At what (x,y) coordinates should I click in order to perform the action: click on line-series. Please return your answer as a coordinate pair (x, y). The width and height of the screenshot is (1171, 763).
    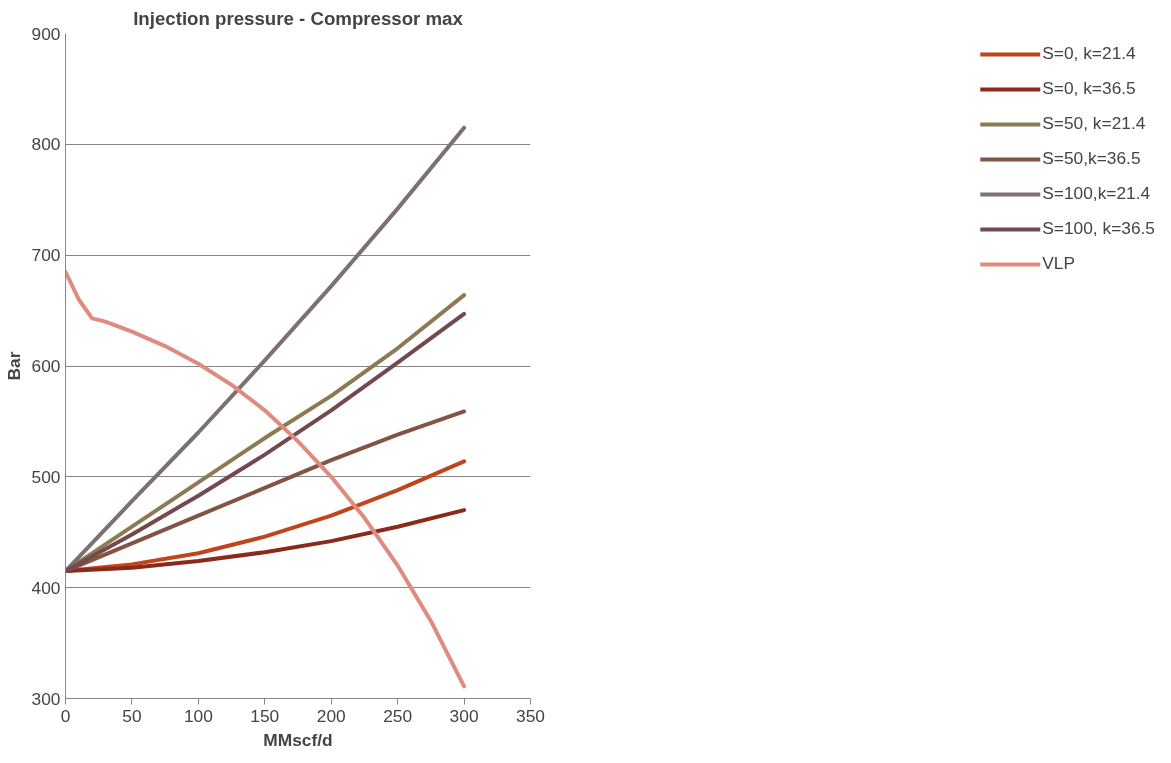
    Looking at the image, I should click on (266, 541).